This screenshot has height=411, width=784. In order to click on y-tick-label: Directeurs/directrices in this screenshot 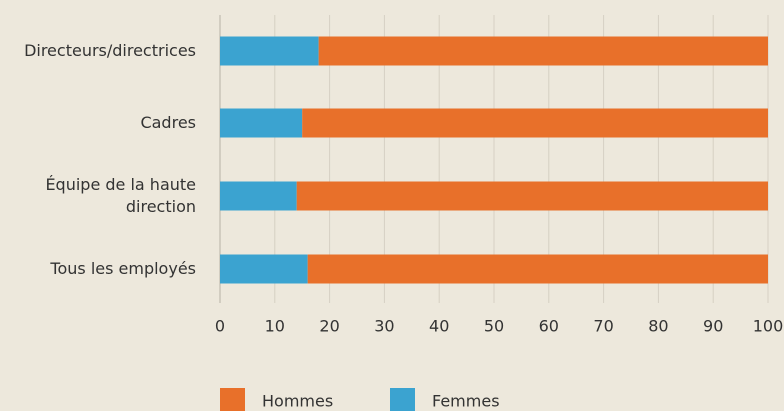, I will do `click(110, 50)`.